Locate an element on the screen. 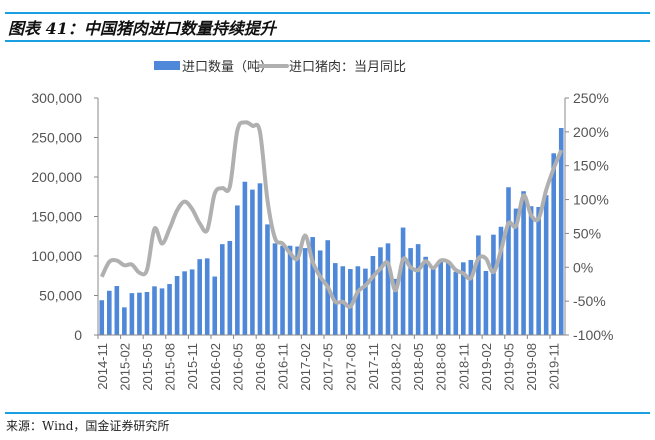 This screenshot has width=655, height=440. x-tick-label: 2016-11 is located at coordinates (283, 366).